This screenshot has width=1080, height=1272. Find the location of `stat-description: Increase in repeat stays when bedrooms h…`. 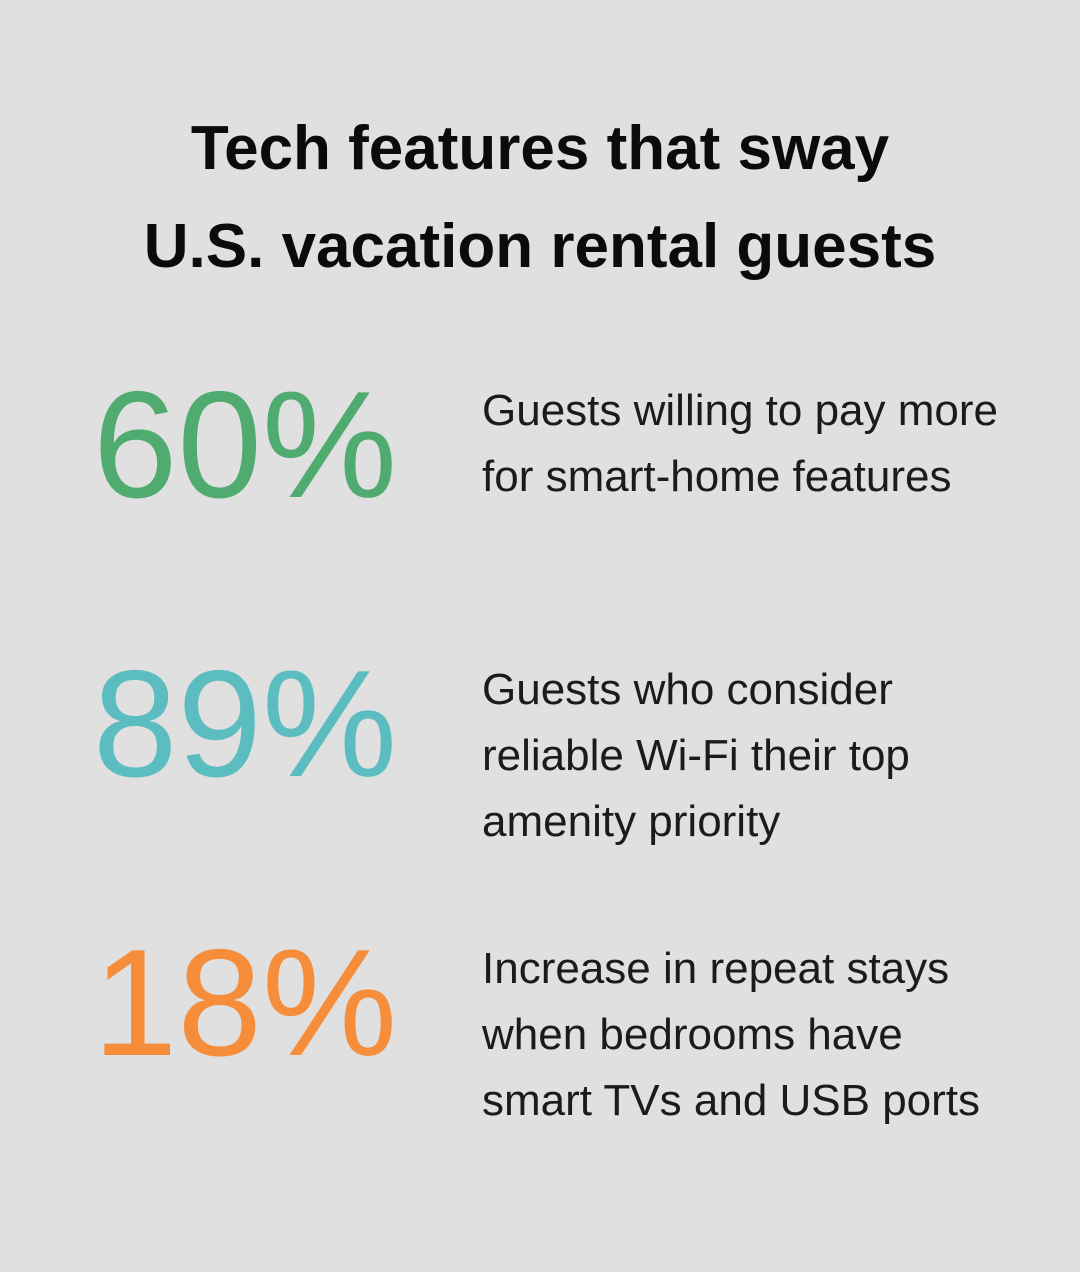

stat-description: Increase in repeat stays when bedrooms h… is located at coordinates (731, 1034).